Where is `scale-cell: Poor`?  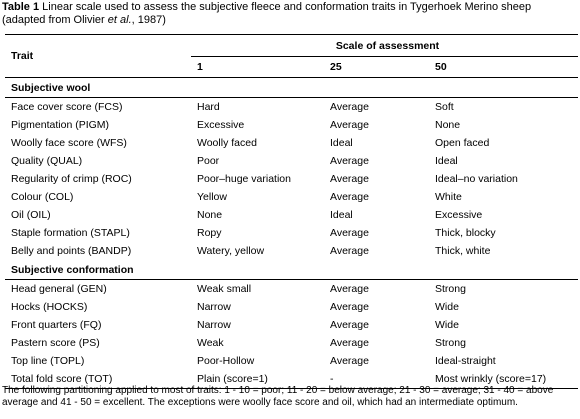 scale-cell: Poor is located at coordinates (208, 161).